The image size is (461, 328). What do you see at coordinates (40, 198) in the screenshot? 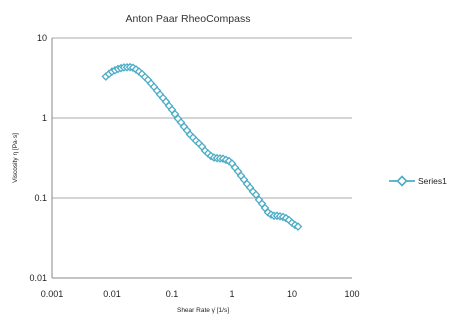
I see `y-tick-label: 0.1` at bounding box center [40, 198].